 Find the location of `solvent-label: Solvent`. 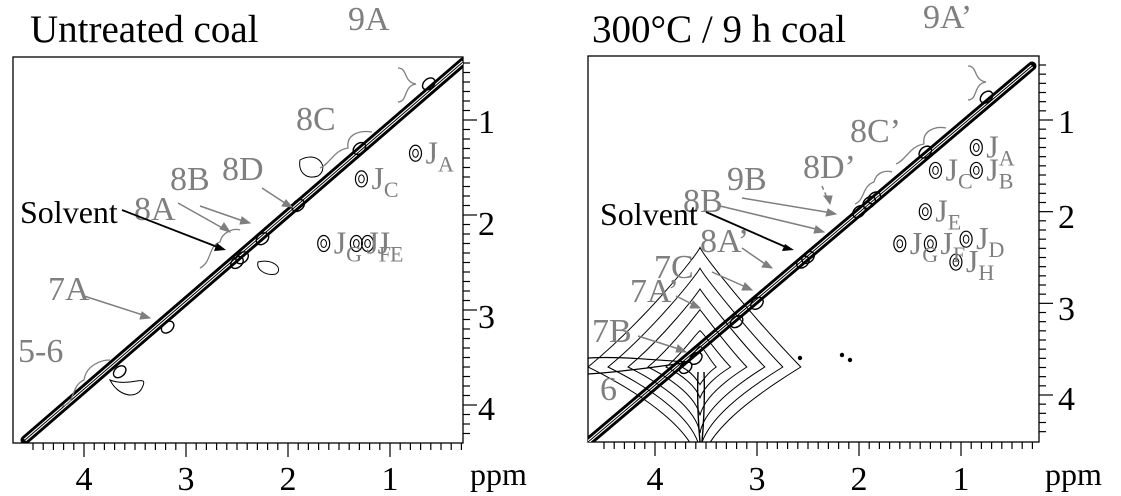

solvent-label: Solvent is located at coordinates (649, 214).